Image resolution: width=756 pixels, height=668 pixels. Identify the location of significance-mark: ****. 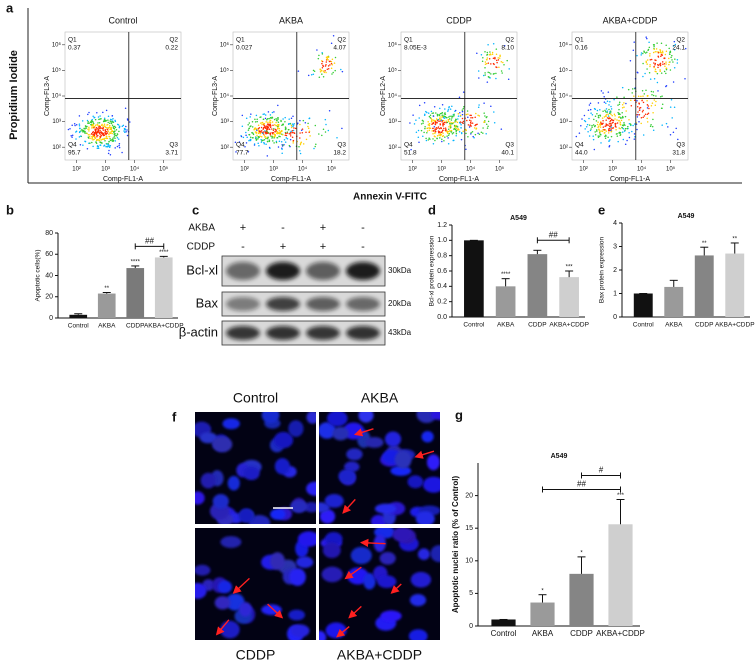
(136, 263).